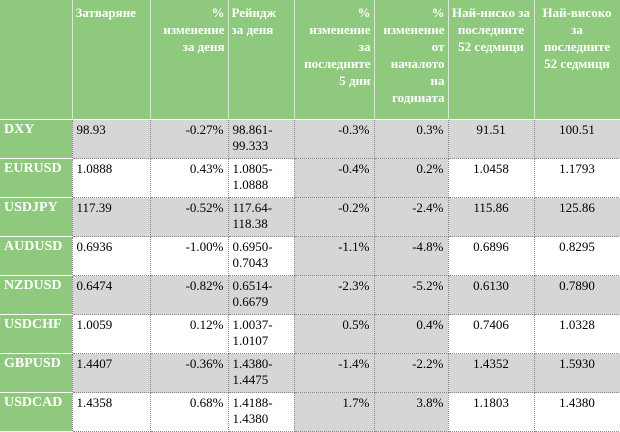 This screenshot has height=432, width=620. What do you see at coordinates (36, 295) in the screenshot?
I see `pair-label: NZDUSD` at bounding box center [36, 295].